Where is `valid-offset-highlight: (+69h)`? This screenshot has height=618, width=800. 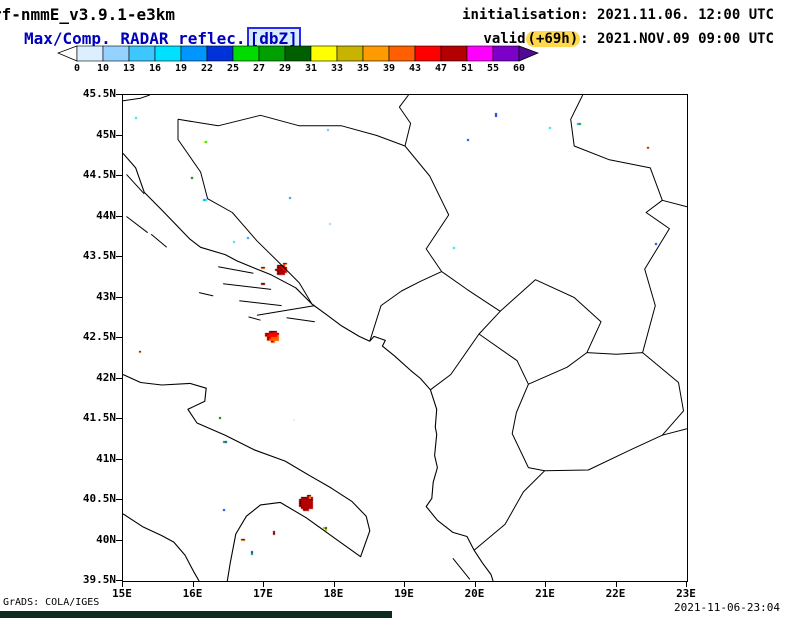 valid-offset-highlight: (+69h) is located at coordinates (553, 39).